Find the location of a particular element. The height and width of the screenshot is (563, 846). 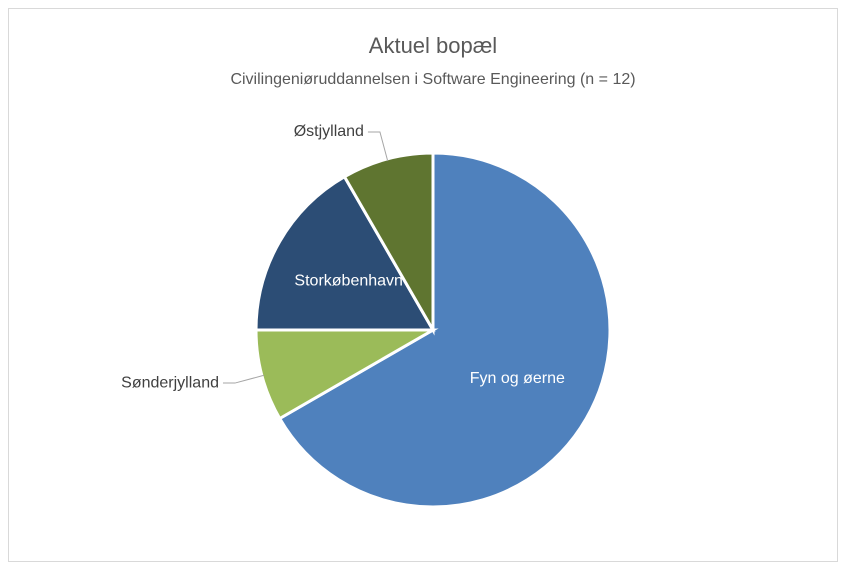

pie-slice is located at coordinates (345, 253).